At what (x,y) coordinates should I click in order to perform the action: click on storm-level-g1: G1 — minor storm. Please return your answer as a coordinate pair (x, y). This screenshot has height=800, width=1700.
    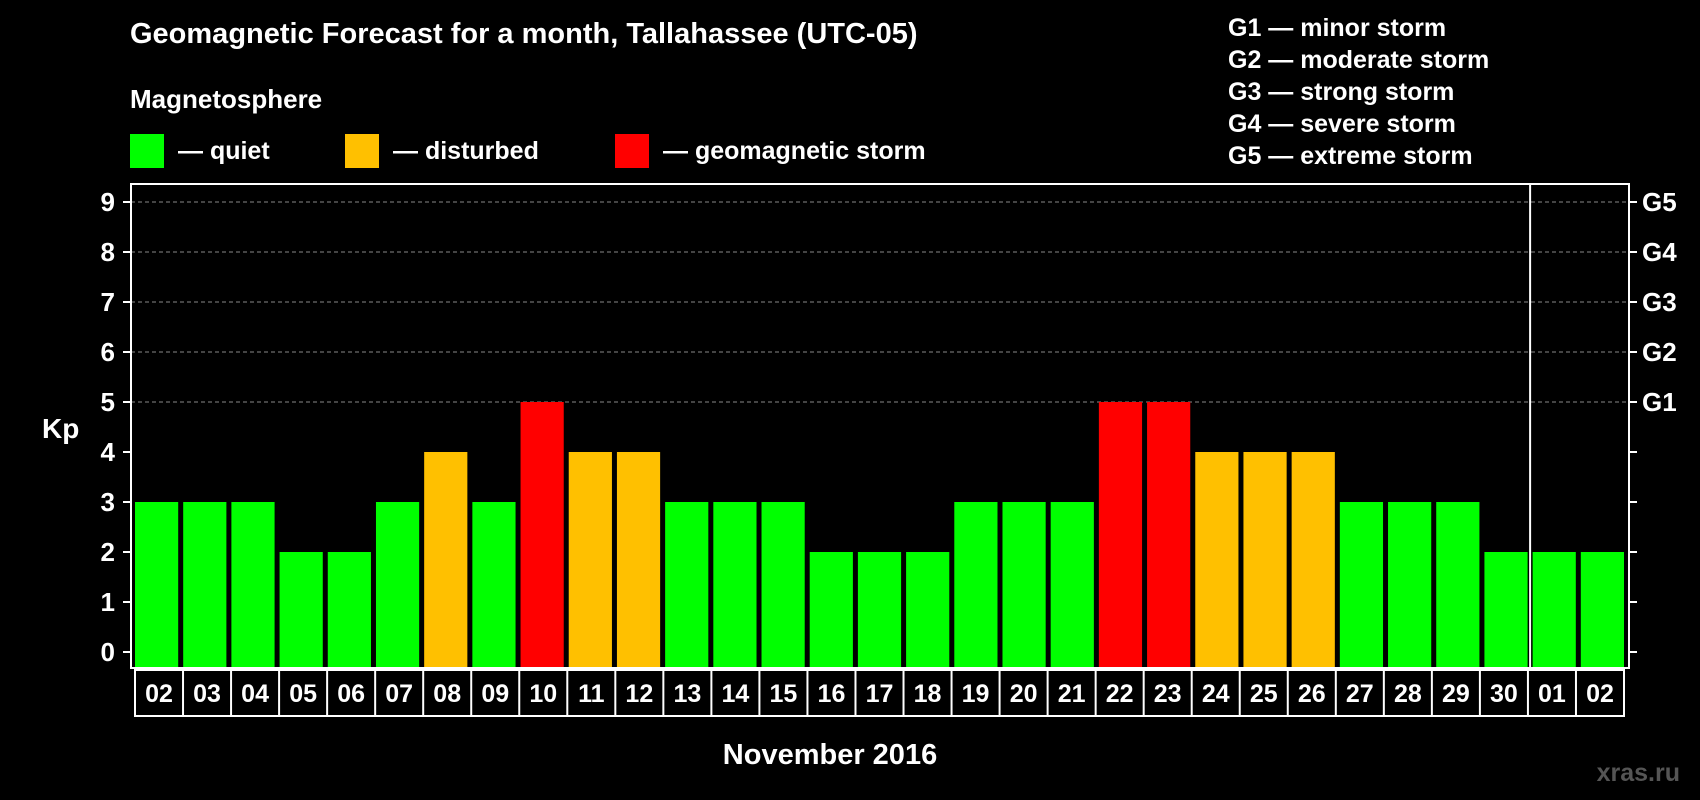
    Looking at the image, I should click on (1337, 28).